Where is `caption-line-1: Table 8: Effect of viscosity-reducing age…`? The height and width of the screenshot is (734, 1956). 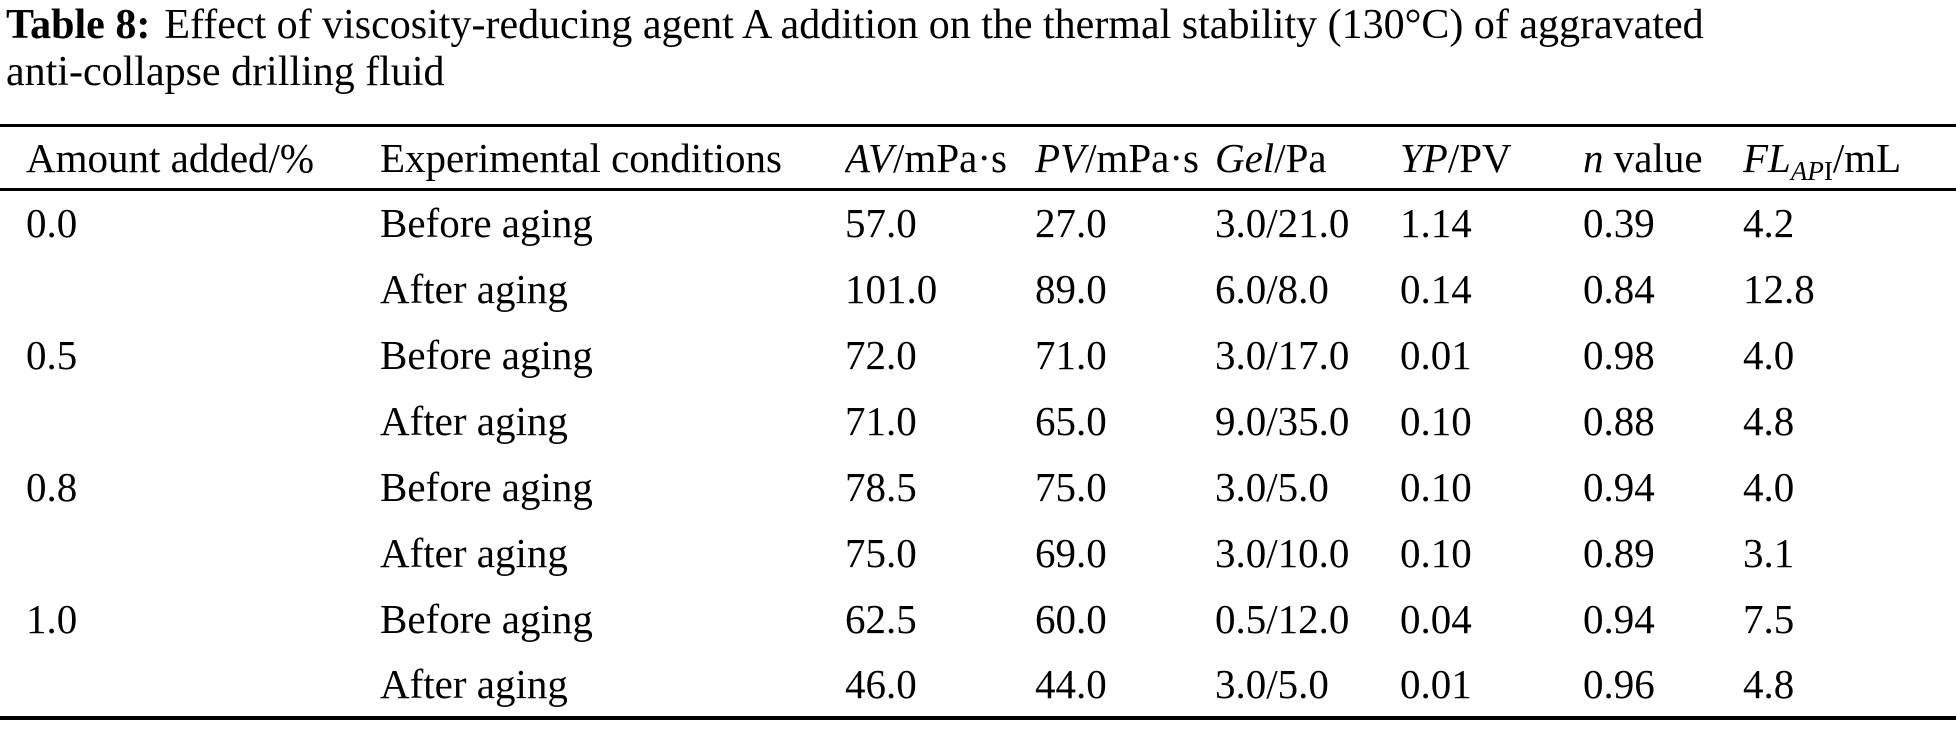
caption-line-1: Table 8: Effect of viscosity-reducing age… is located at coordinates (981, 25).